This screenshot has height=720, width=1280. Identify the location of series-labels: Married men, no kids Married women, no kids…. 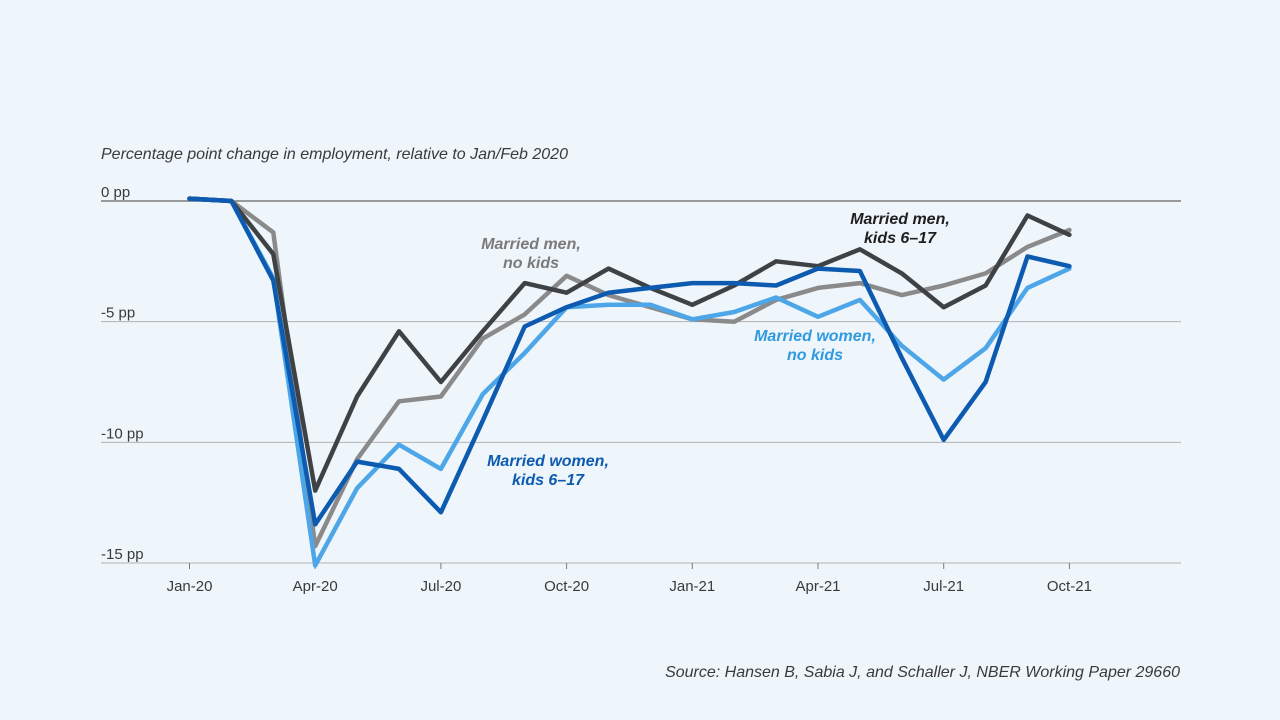
(715, 350).